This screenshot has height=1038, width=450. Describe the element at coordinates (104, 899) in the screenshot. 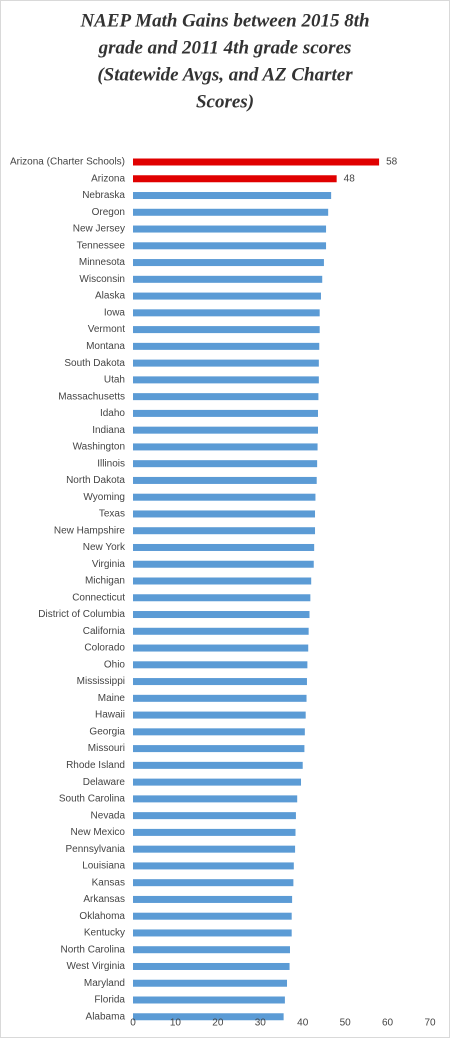

I see `y-tick-label: Arkansas` at that location.